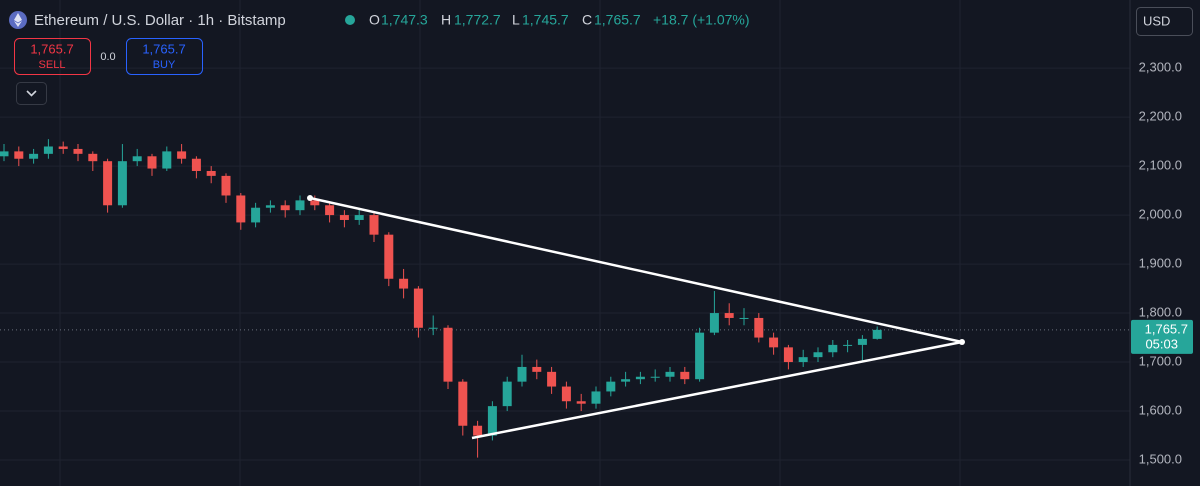 Image resolution: width=1200 pixels, height=486 pixels. Describe the element at coordinates (160, 20) in the screenshot. I see `symbol: Ethereum / U.S. Dollar · 1h · Bitstamp` at that location.